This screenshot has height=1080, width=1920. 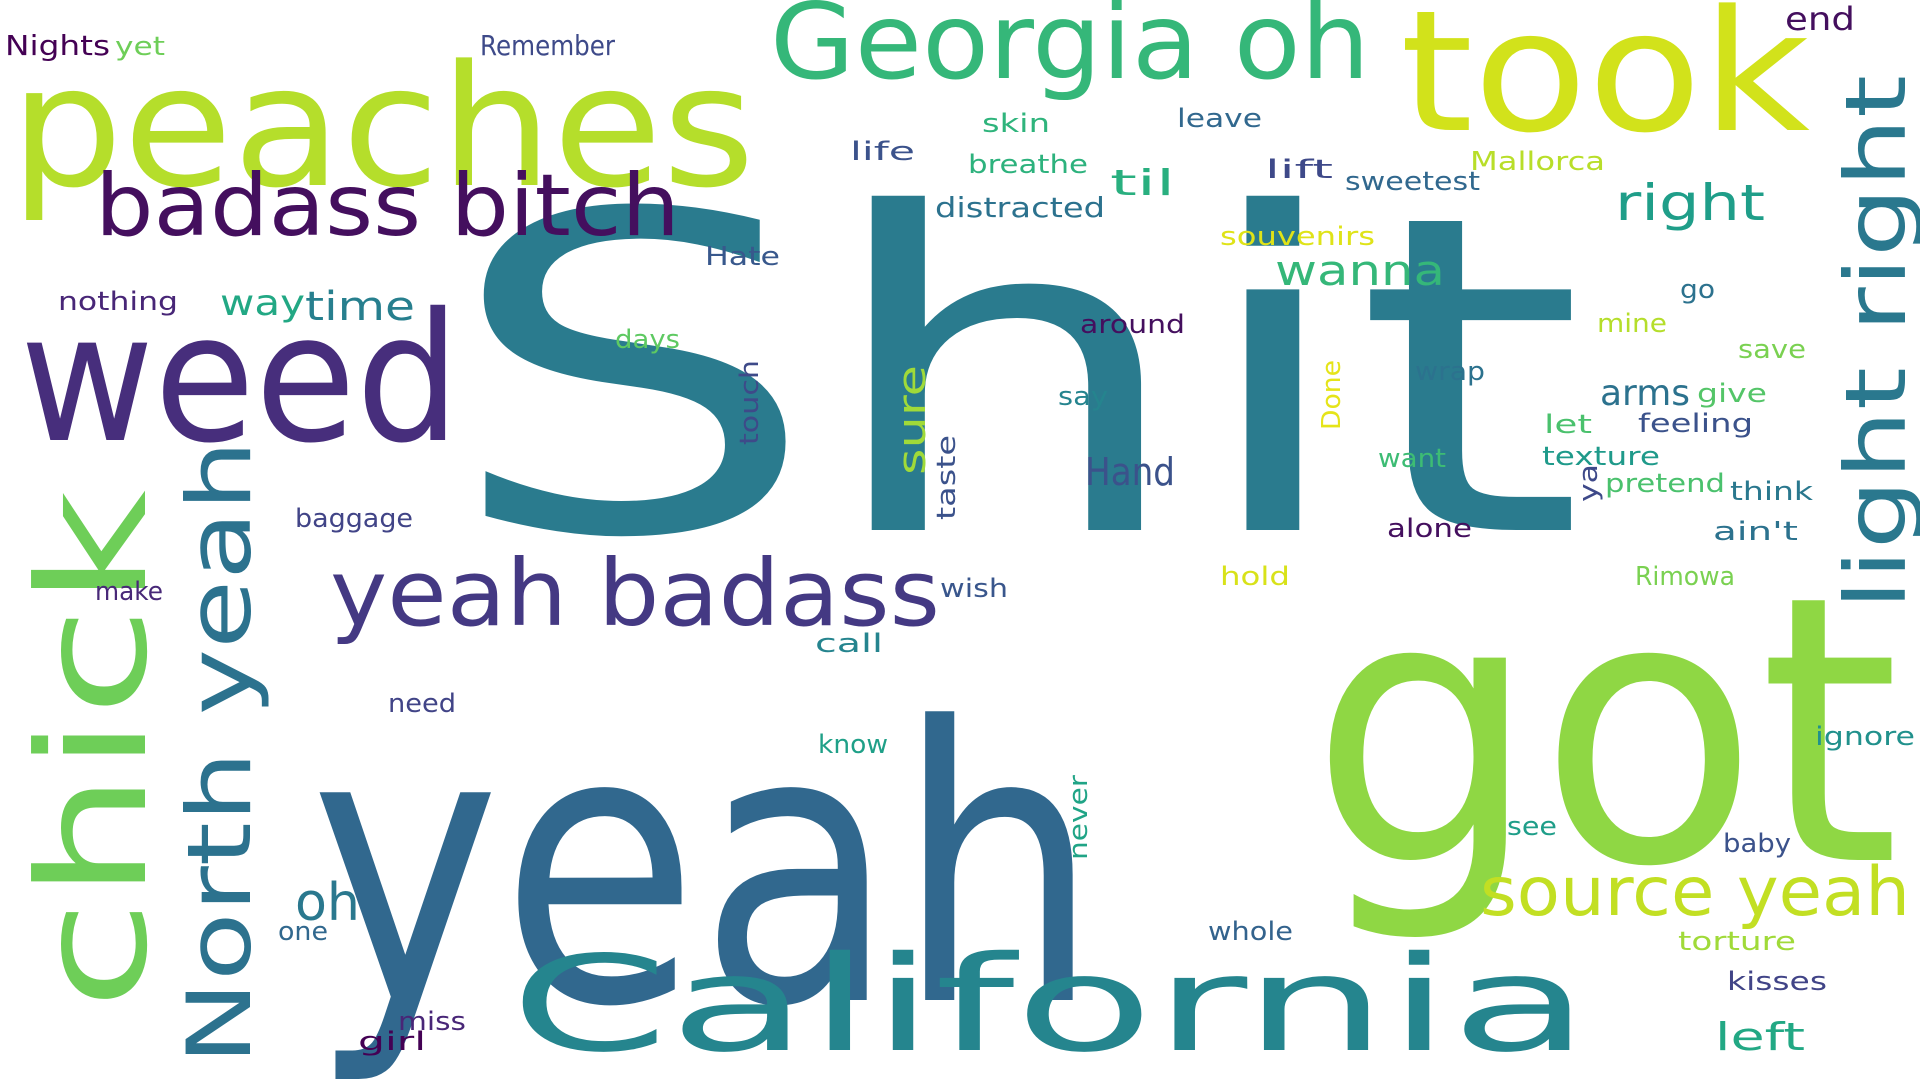 What do you see at coordinates (1050, 1004) in the screenshot?
I see `word-california: California` at bounding box center [1050, 1004].